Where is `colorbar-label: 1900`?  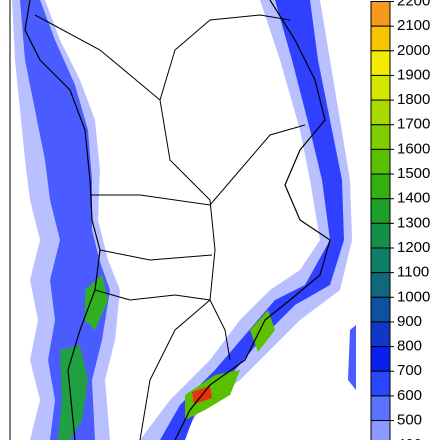
colorbar-label: 1900 is located at coordinates (413, 74).